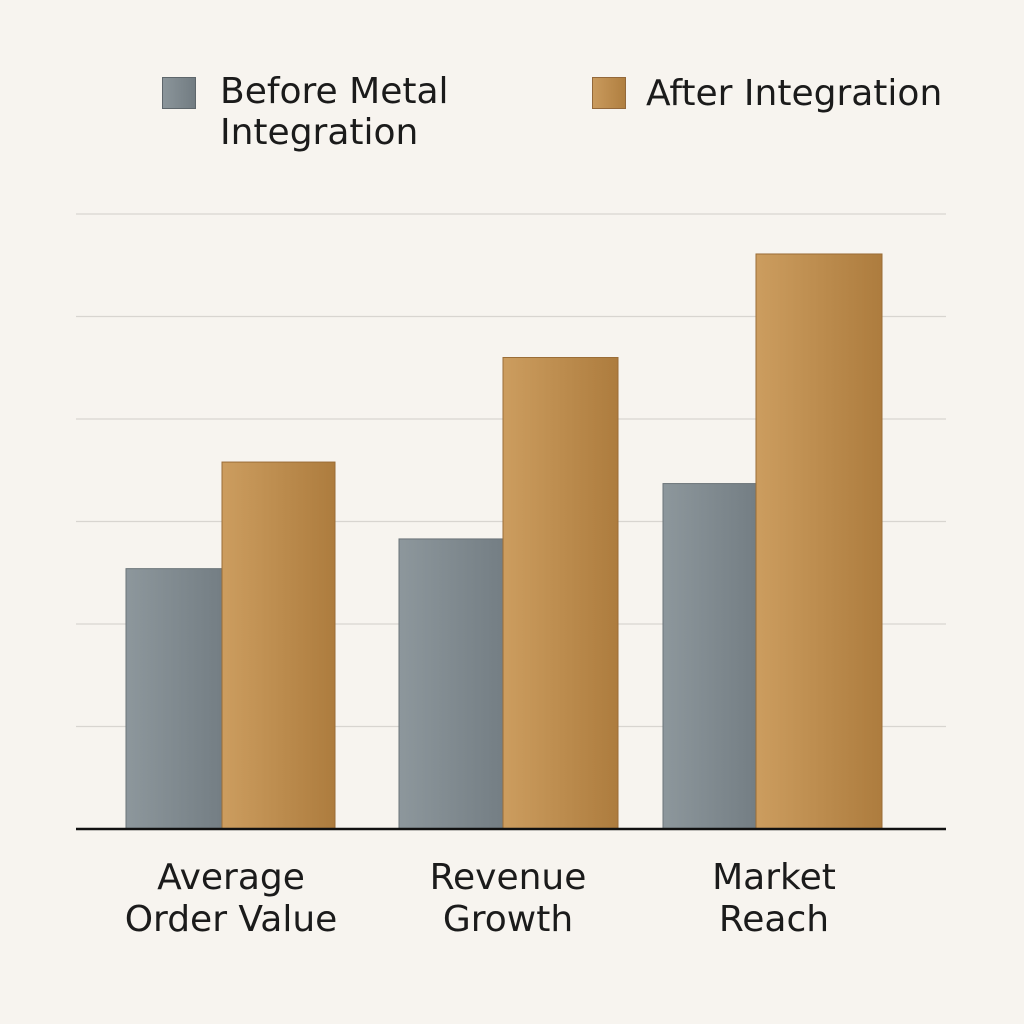  Describe the element at coordinates (334, 112) in the screenshot. I see `legend-label-before: Before Metal Integration` at that location.